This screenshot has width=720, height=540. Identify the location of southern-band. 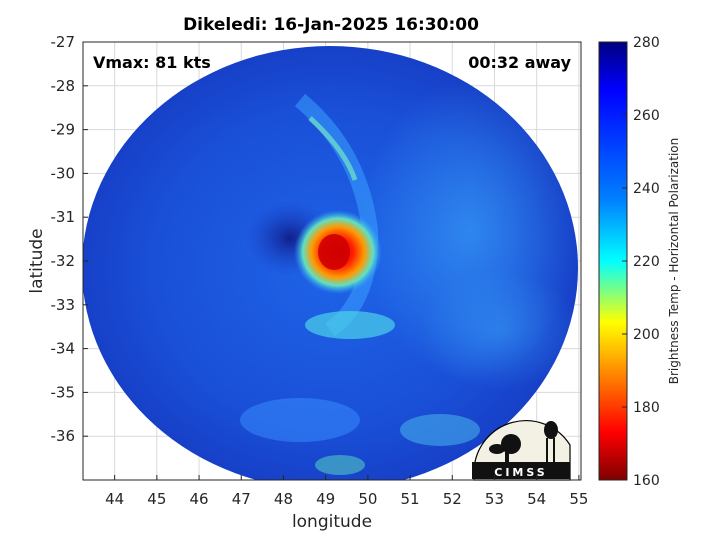
(350, 325).